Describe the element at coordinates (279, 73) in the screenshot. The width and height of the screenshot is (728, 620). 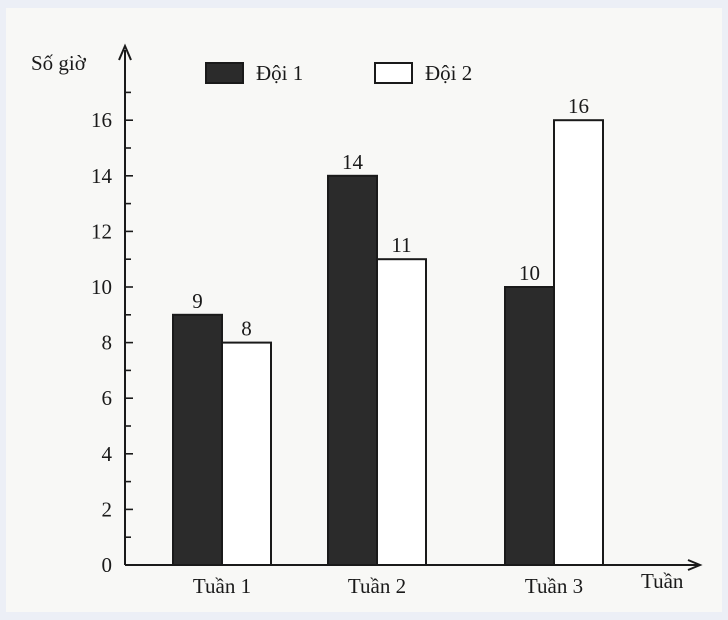
I see `legend-label: Đội 1` at that location.